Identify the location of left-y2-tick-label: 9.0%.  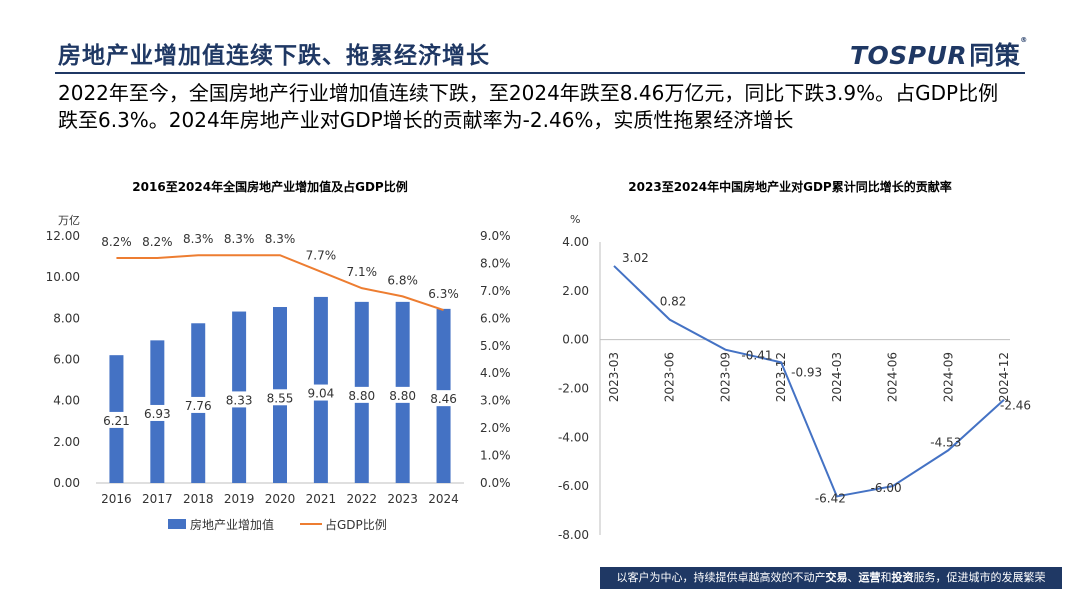
(495, 236).